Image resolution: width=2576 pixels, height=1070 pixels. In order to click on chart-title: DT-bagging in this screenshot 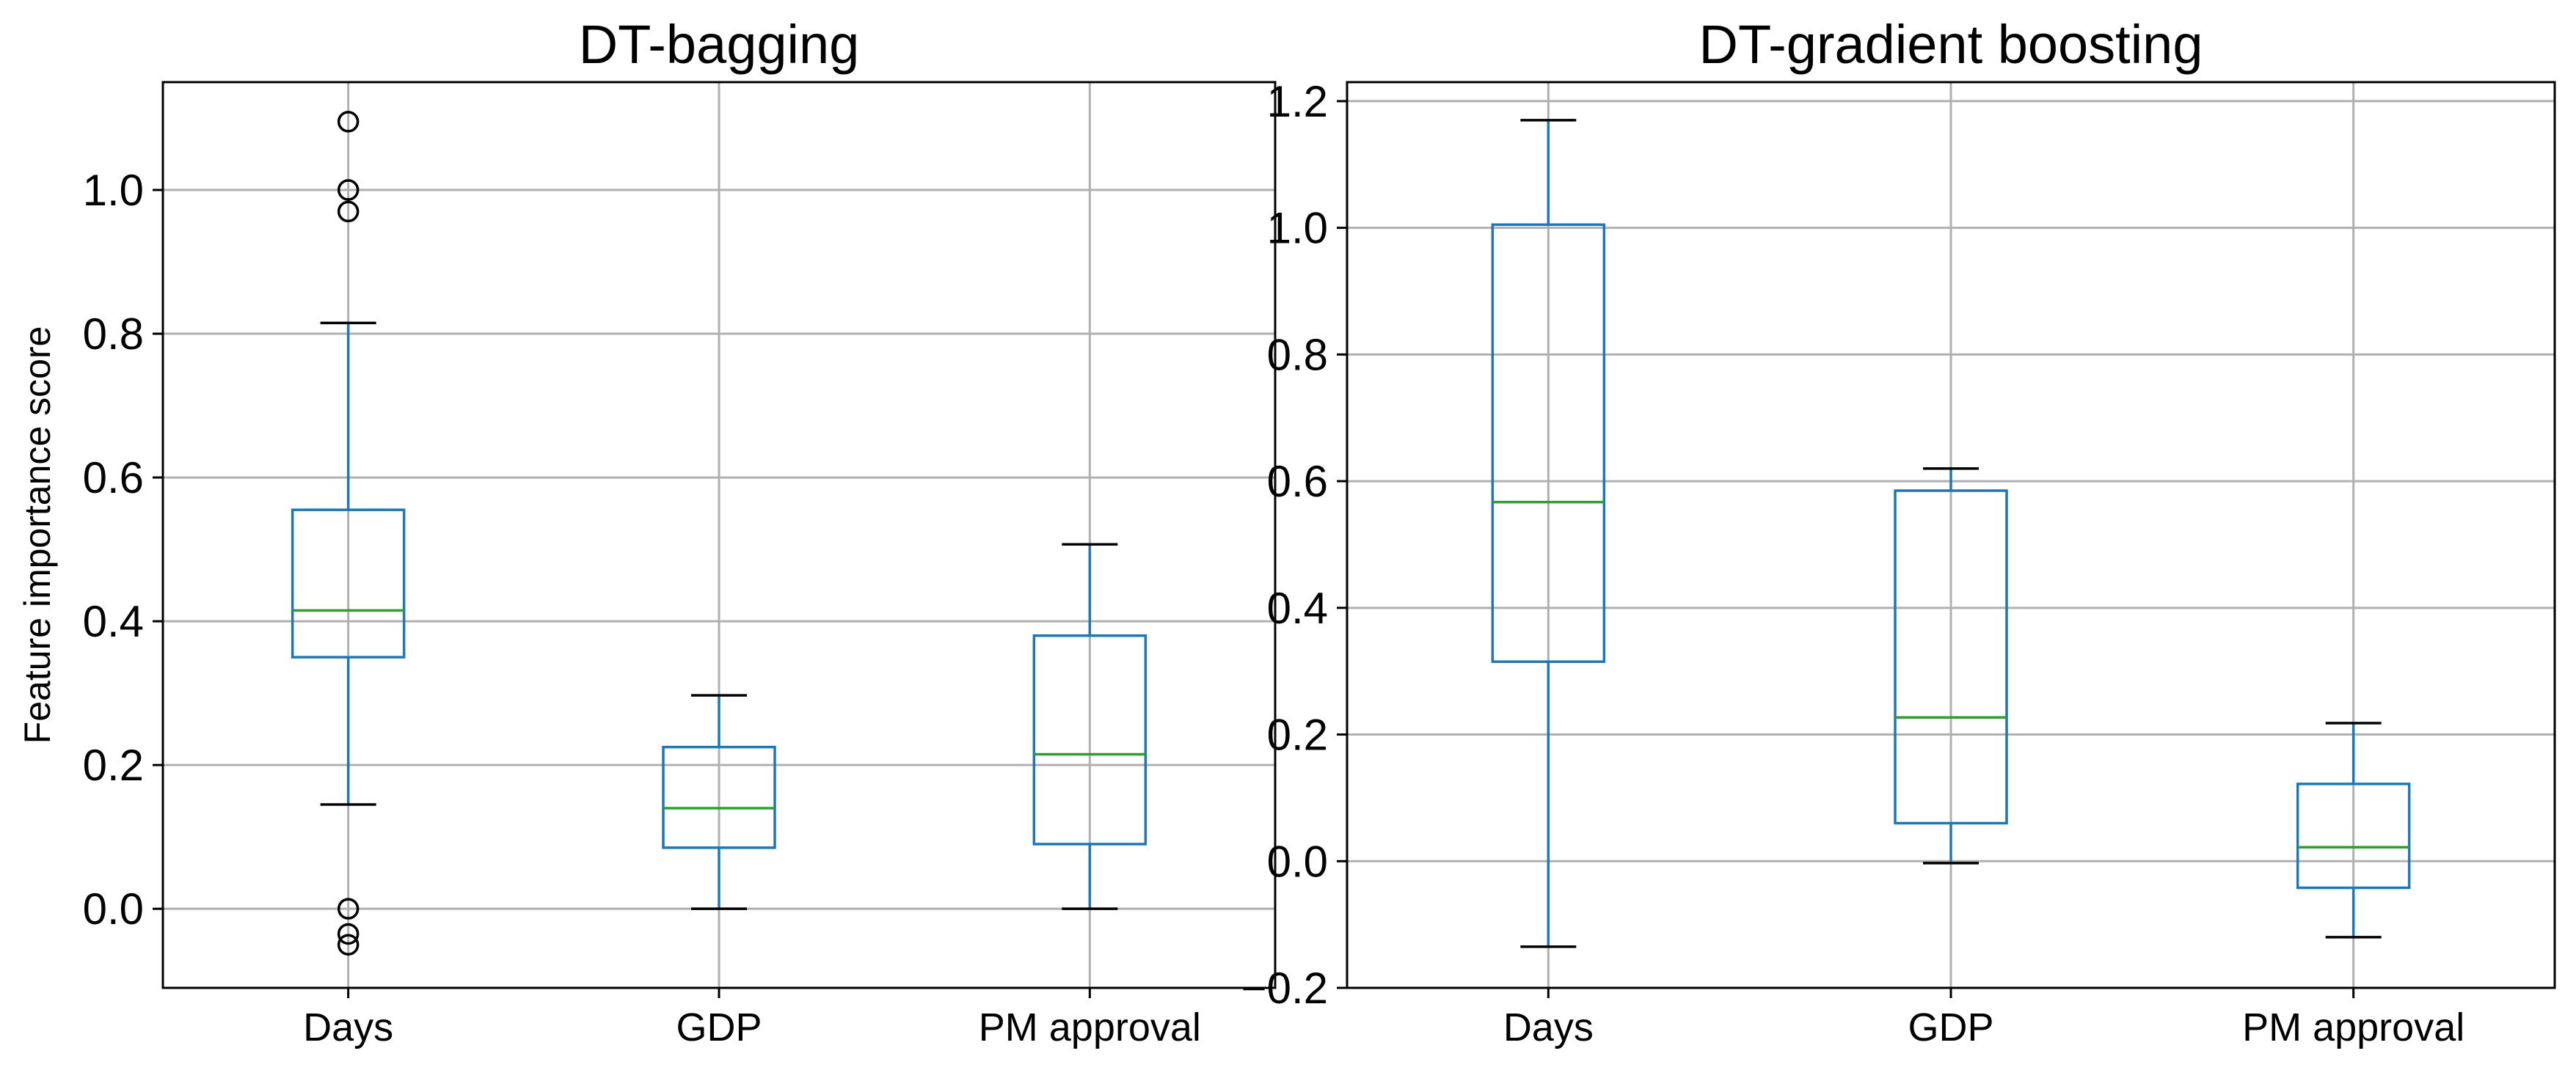, I will do `click(720, 44)`.